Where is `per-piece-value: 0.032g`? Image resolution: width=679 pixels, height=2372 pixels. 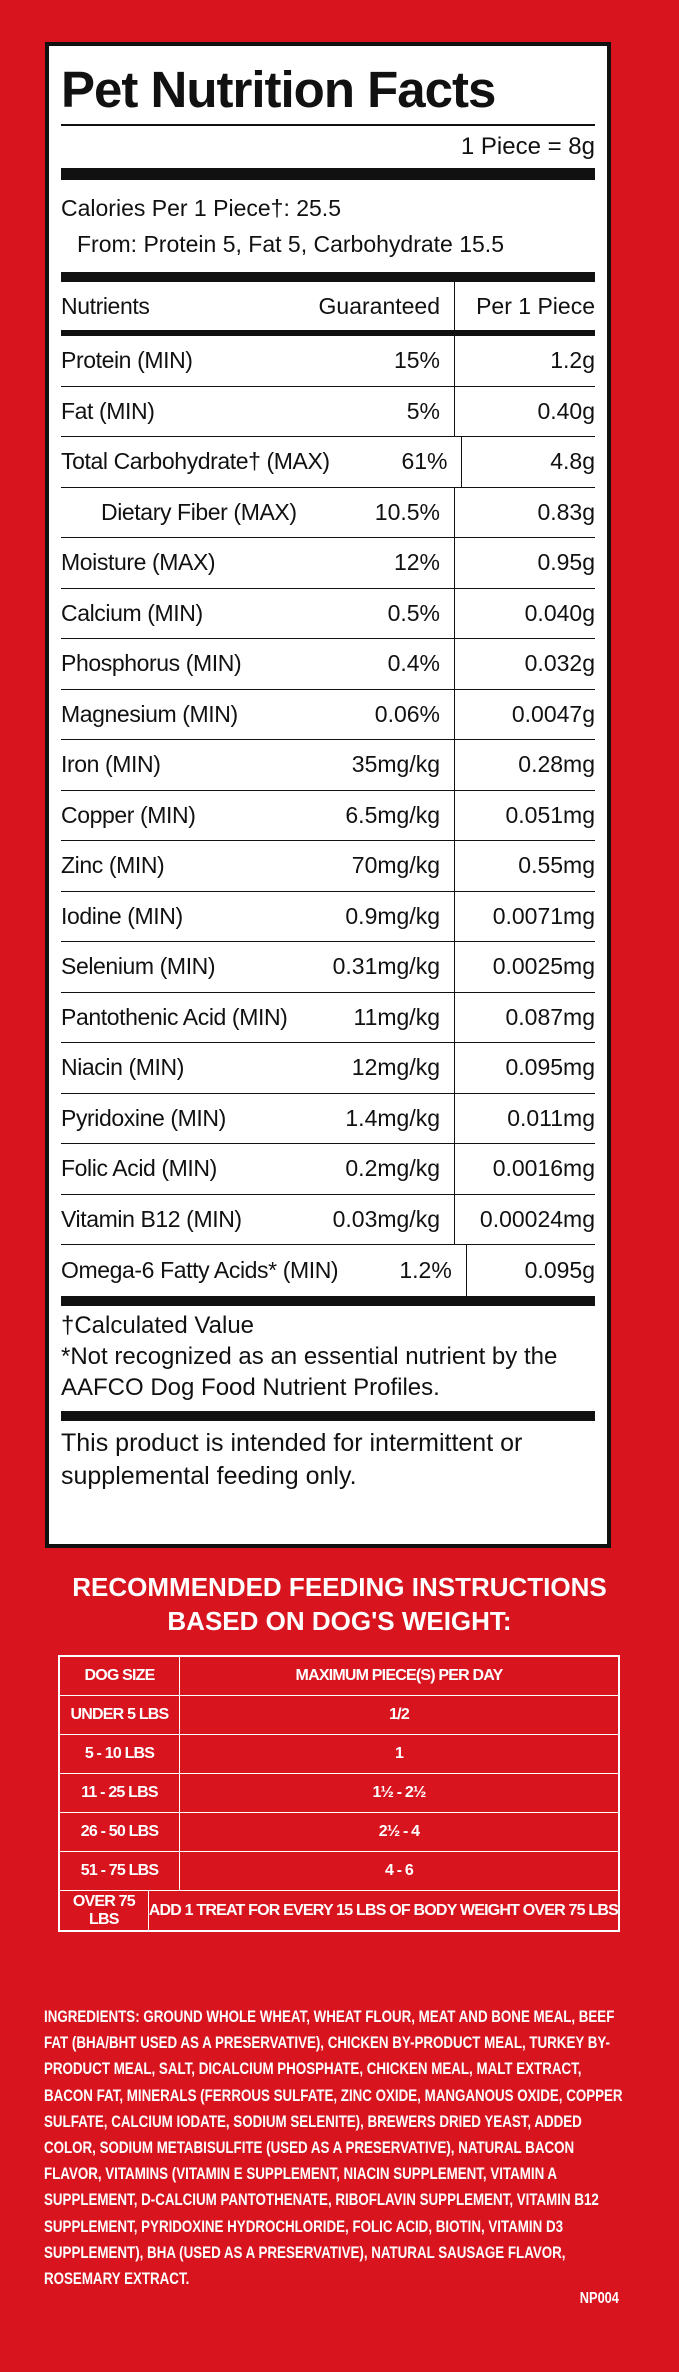 per-piece-value: 0.032g is located at coordinates (559, 663).